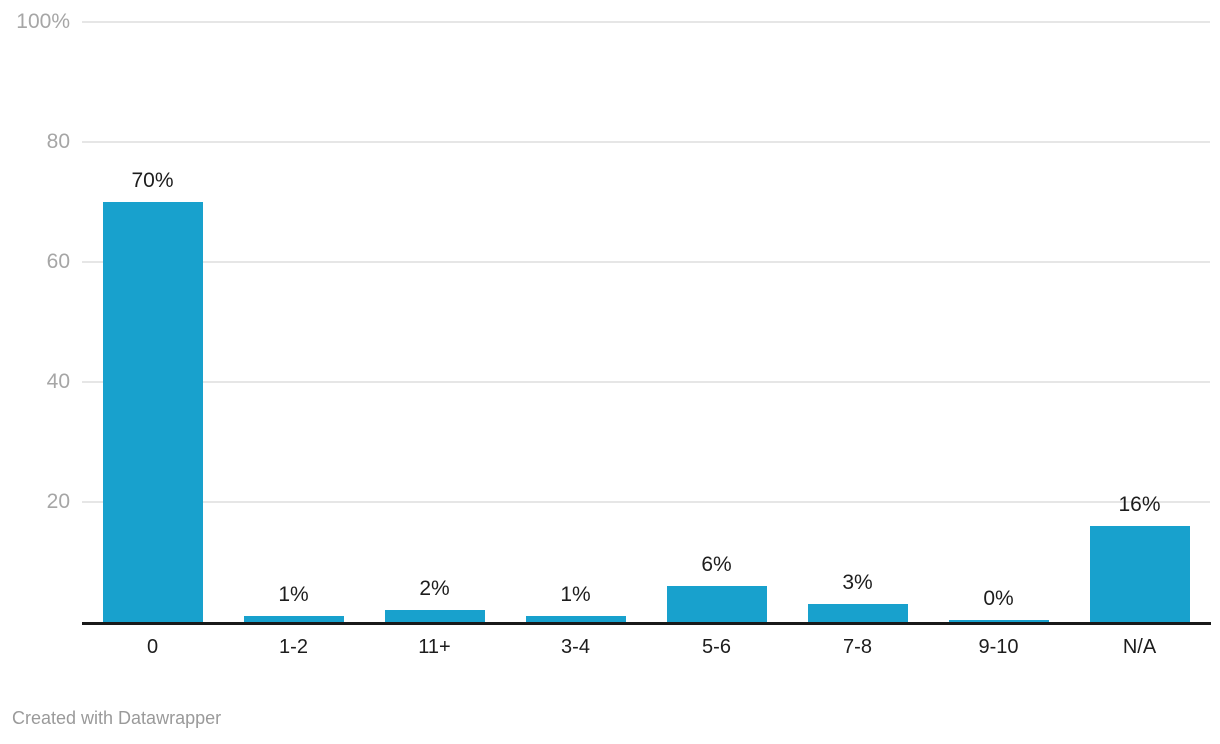 This screenshot has width=1220, height=744. Describe the element at coordinates (434, 647) in the screenshot. I see `x-axis-category-label: 11+` at that location.